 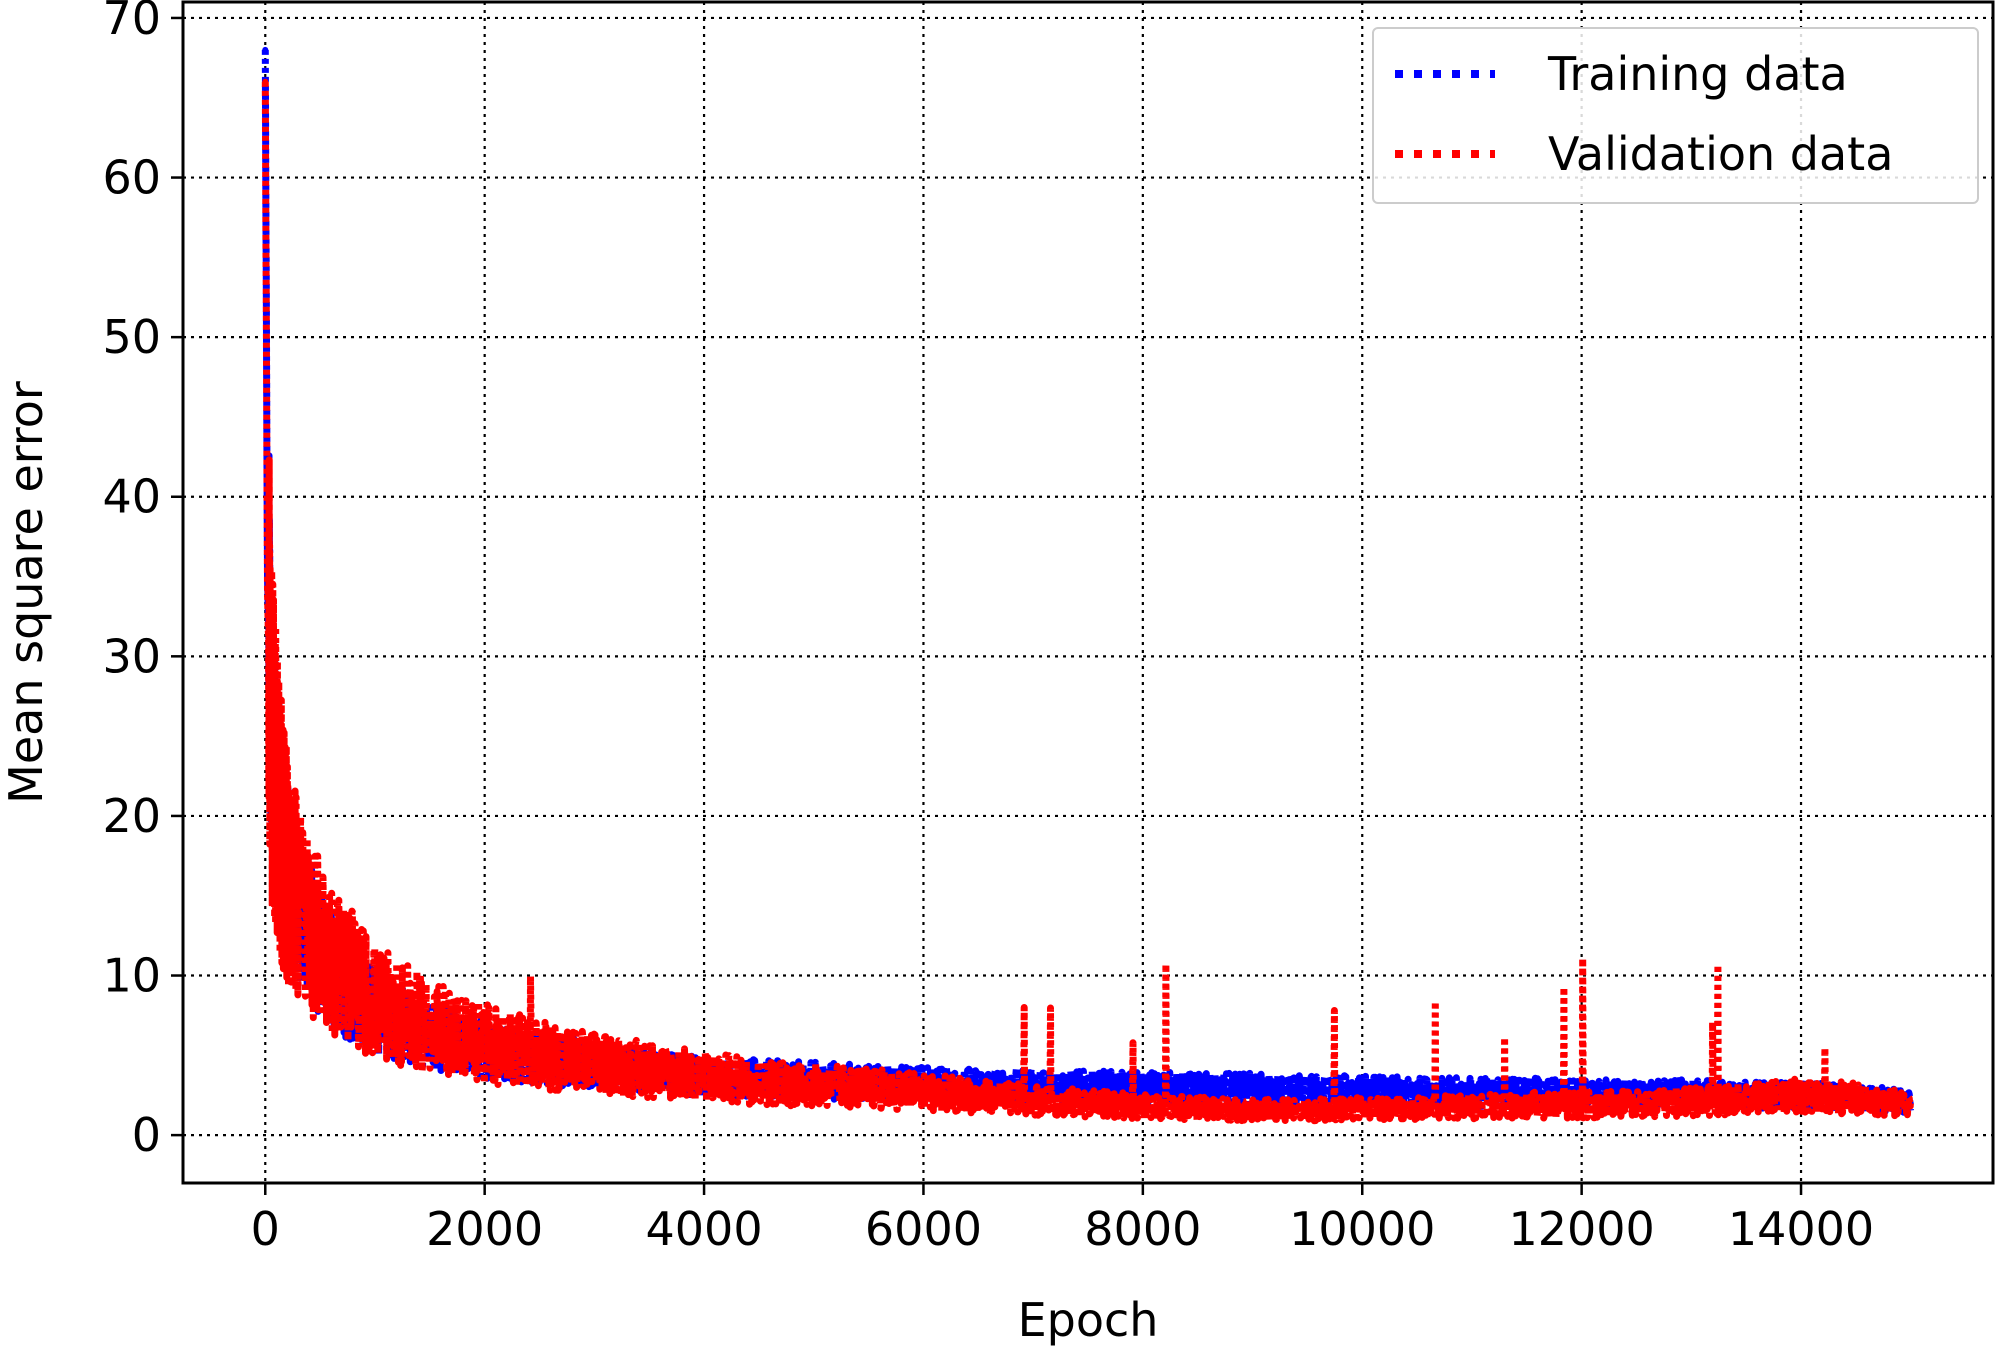 I want to click on legend-box, so click(x=1675, y=115).